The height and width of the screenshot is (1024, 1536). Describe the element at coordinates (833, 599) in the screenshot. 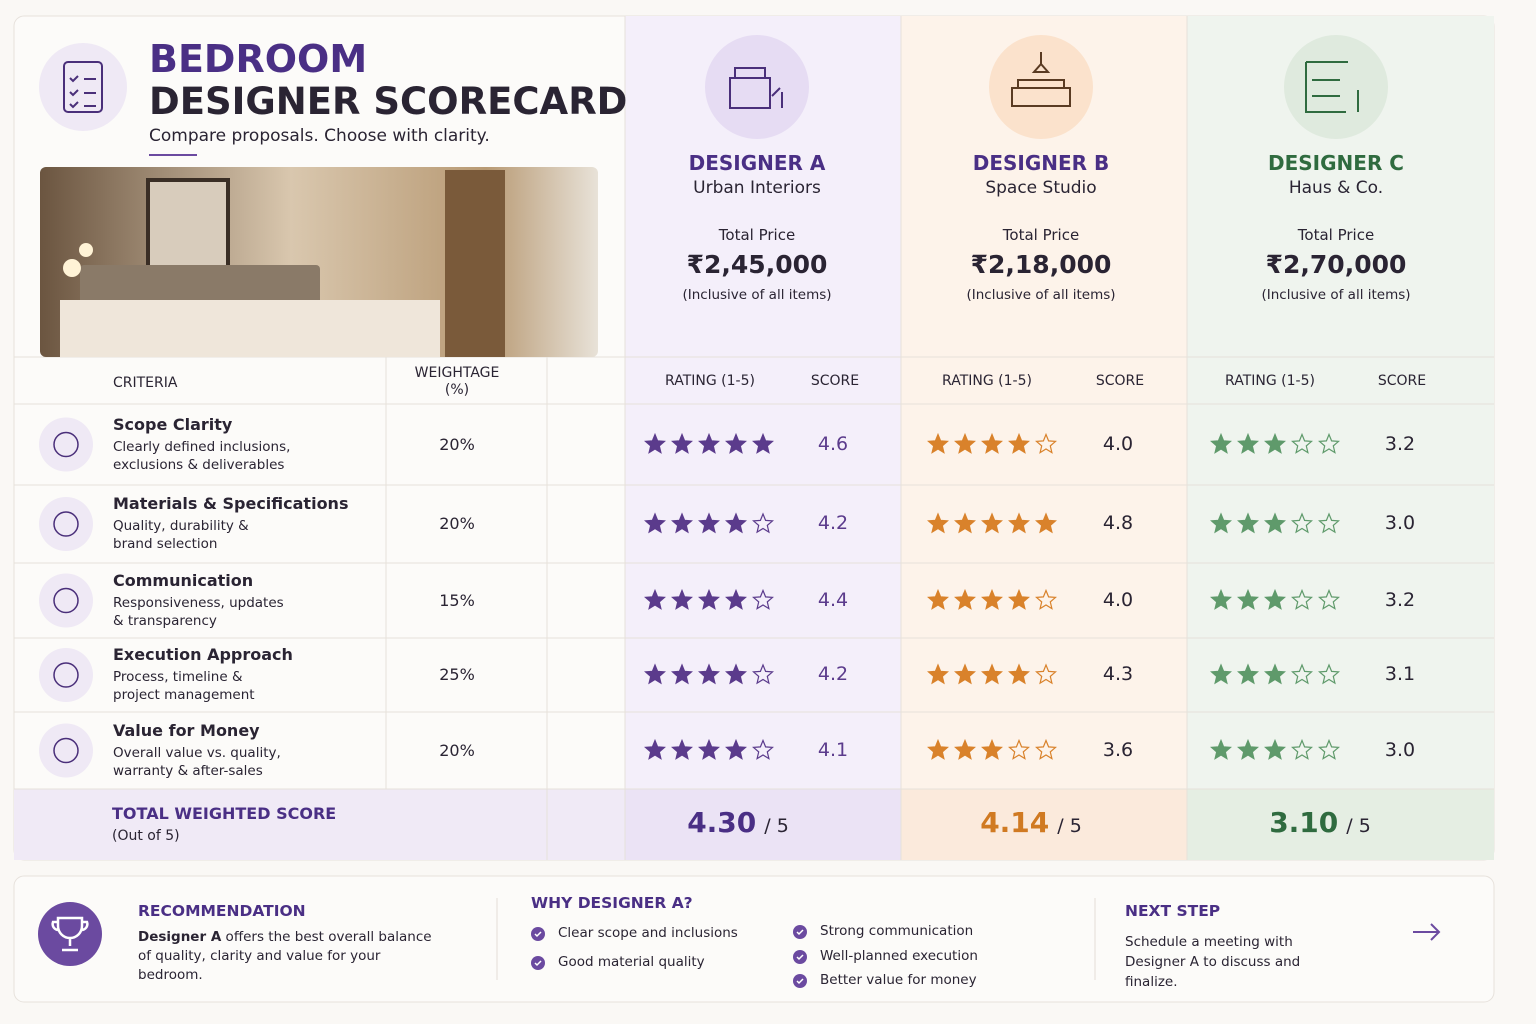

I see `score: 4.4` at that location.